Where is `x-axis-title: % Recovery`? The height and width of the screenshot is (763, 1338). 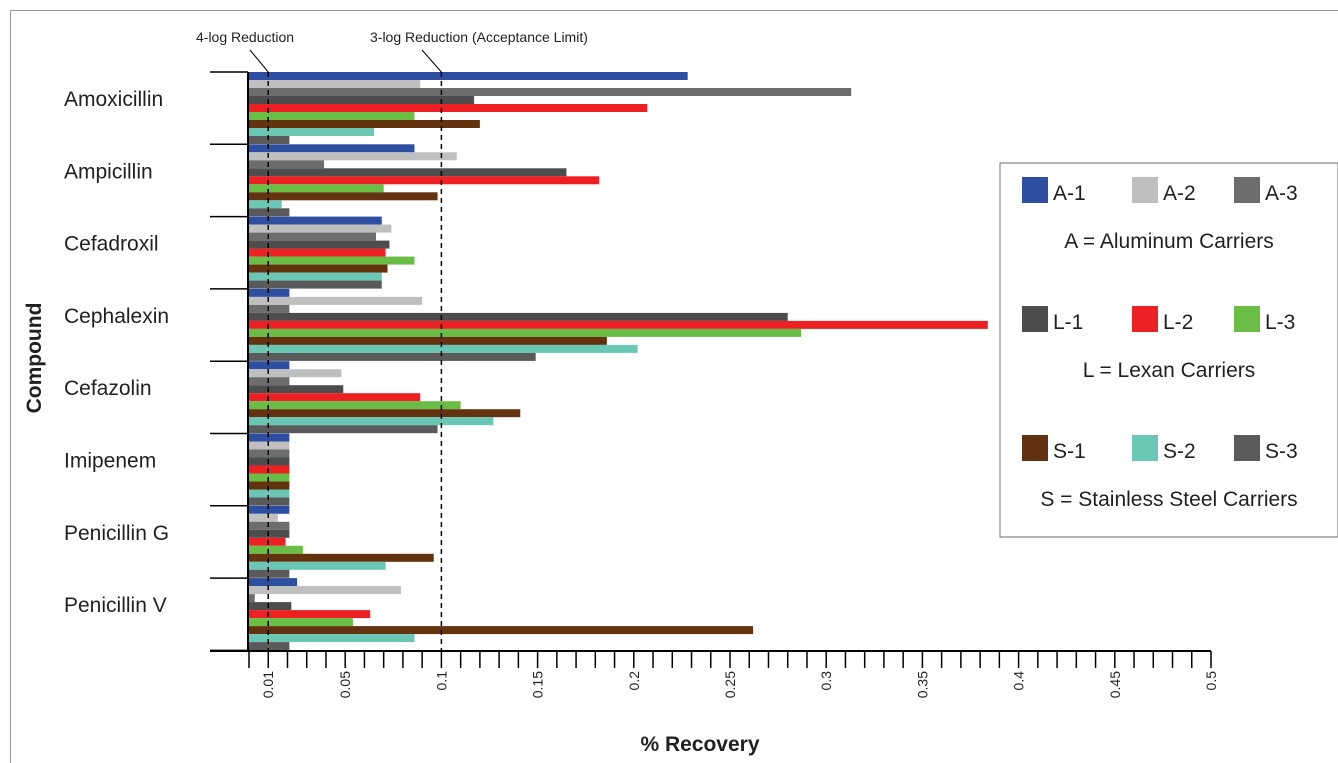
x-axis-title: % Recovery is located at coordinates (699, 744).